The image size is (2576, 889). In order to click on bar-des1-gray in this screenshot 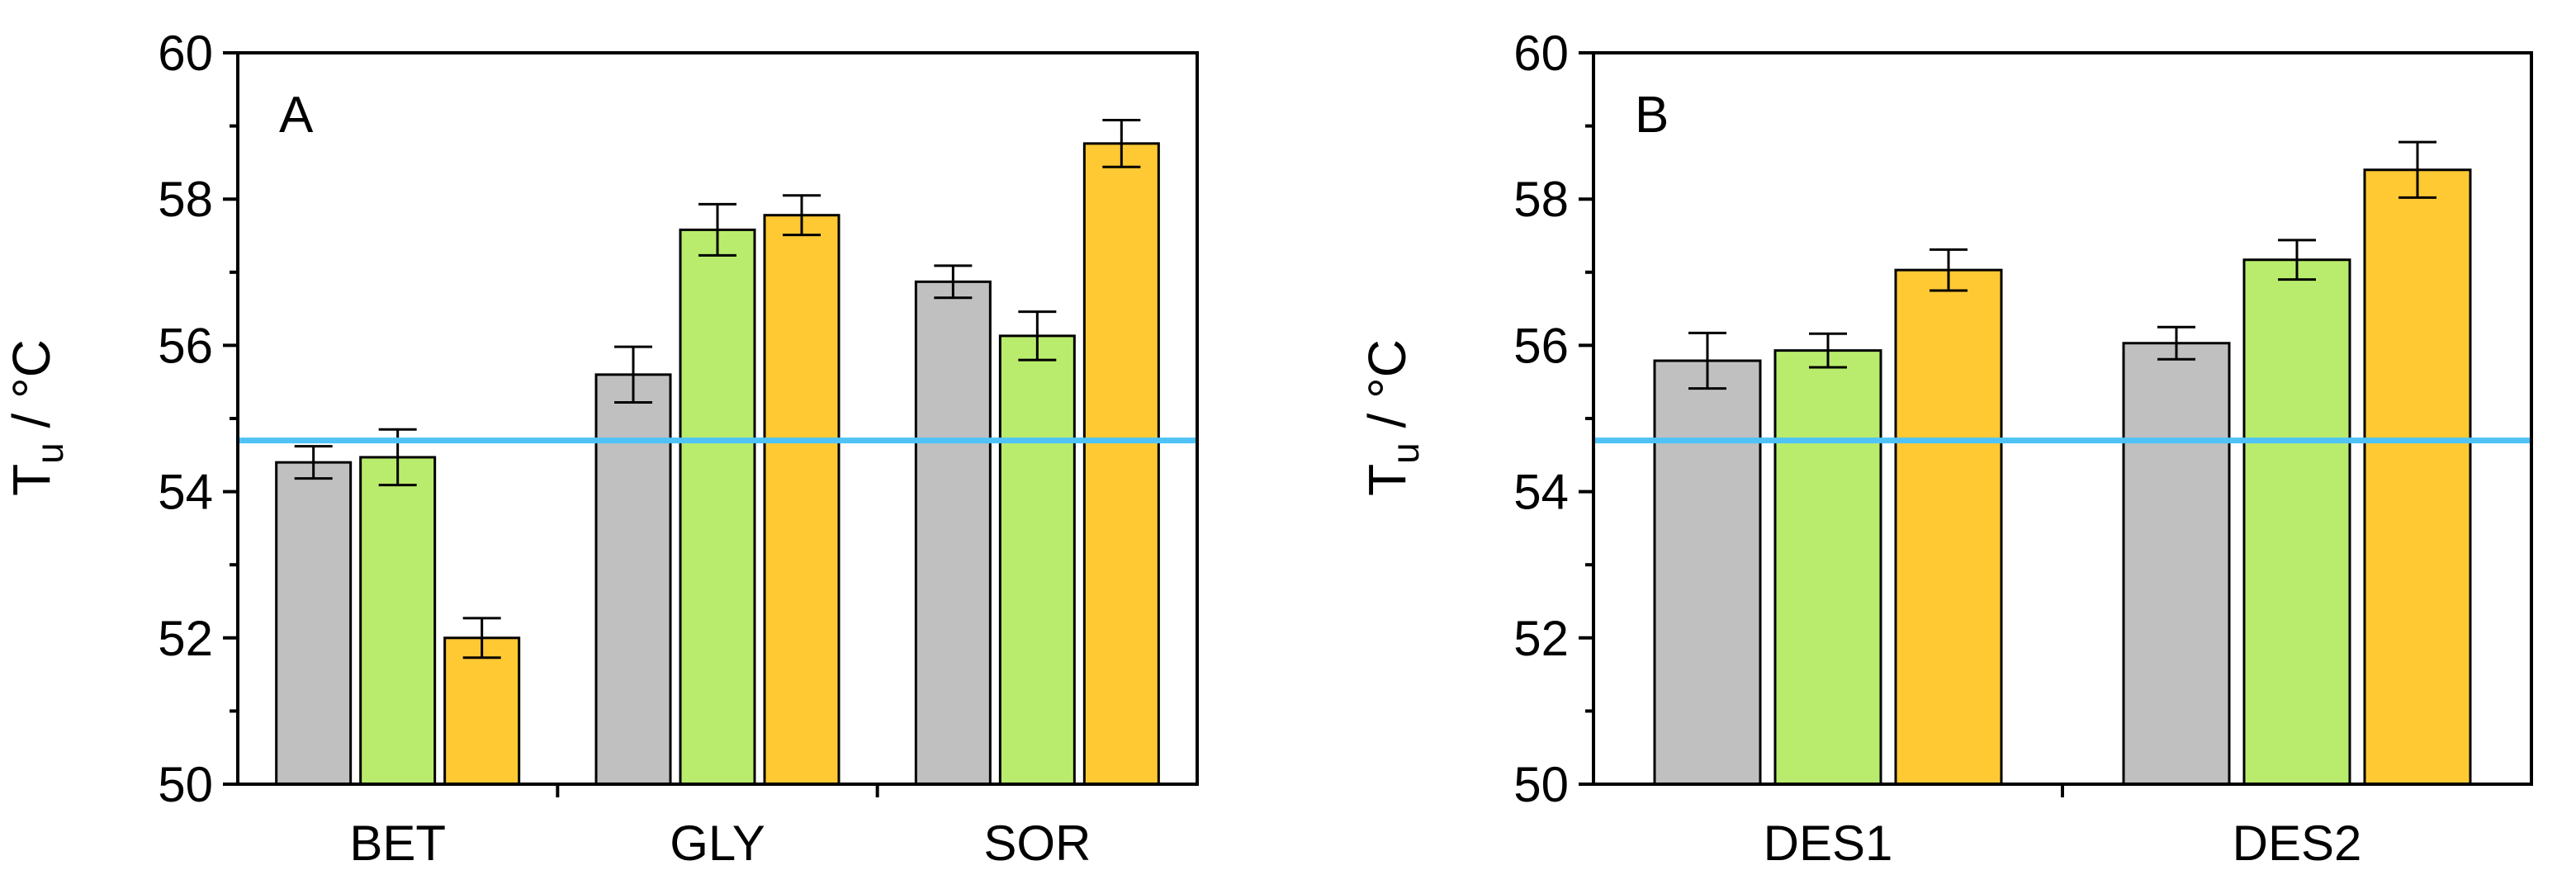, I will do `click(1707, 573)`.